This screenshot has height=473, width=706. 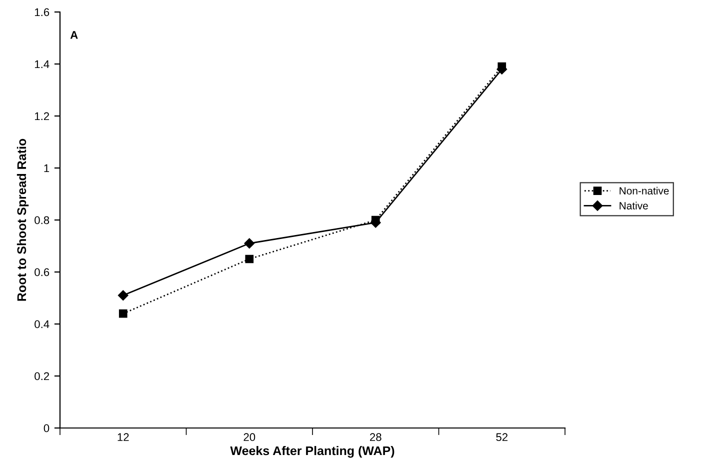 I want to click on y-tick-label: 0.2, so click(x=42, y=376).